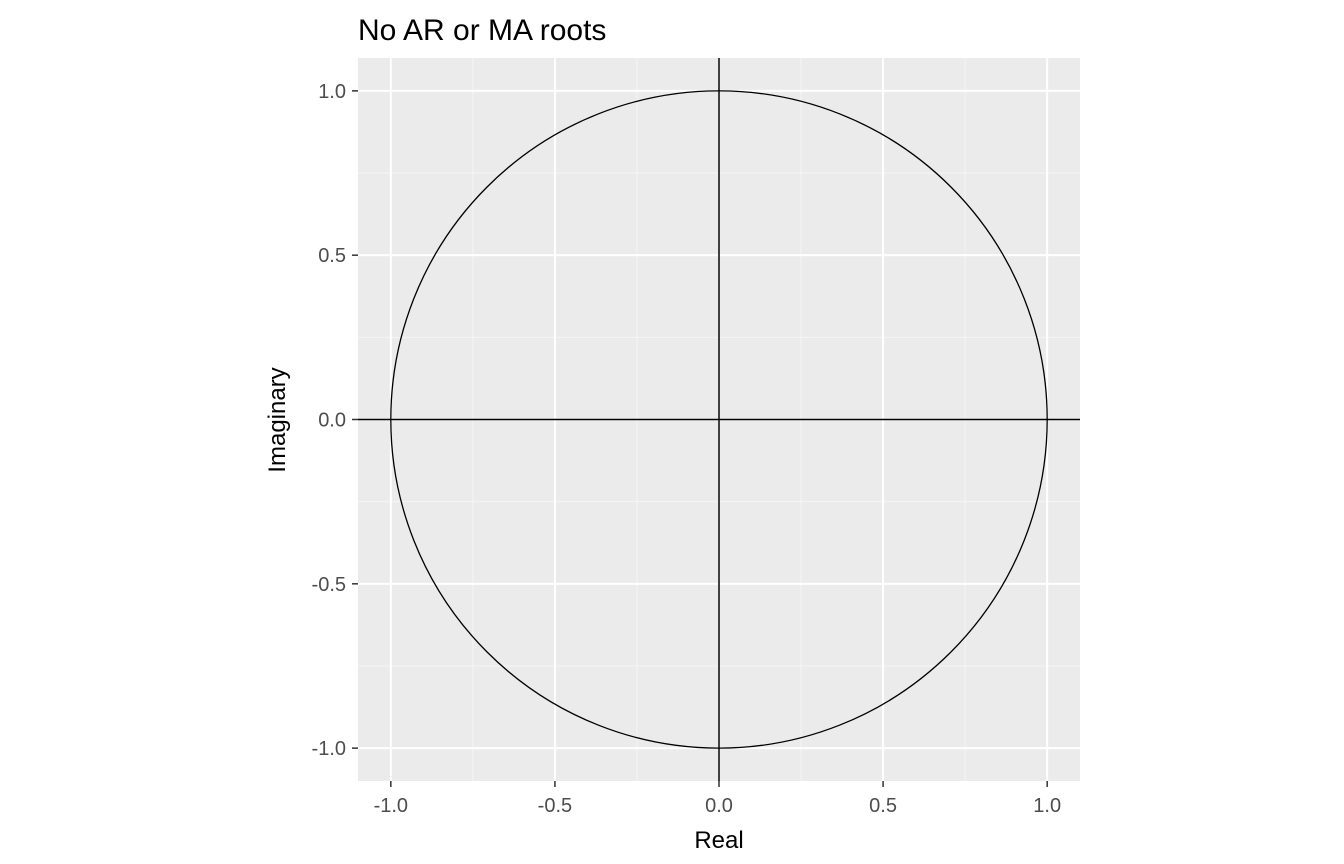 This screenshot has height=864, width=1344. Describe the element at coordinates (555, 806) in the screenshot. I see `x-tick-label: -0.5` at that location.